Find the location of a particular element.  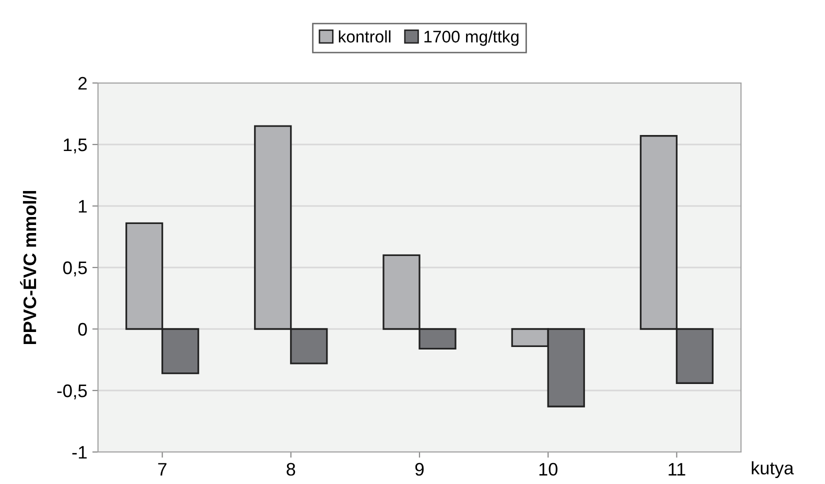

y-tick-label: 1 is located at coordinates (82, 206).